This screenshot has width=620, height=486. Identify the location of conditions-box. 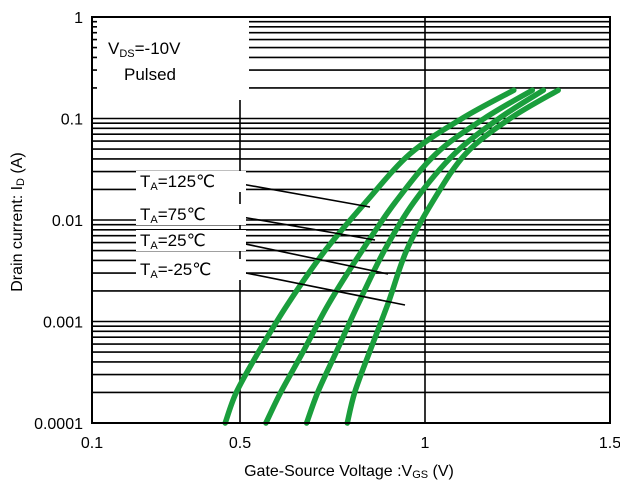
(173, 59).